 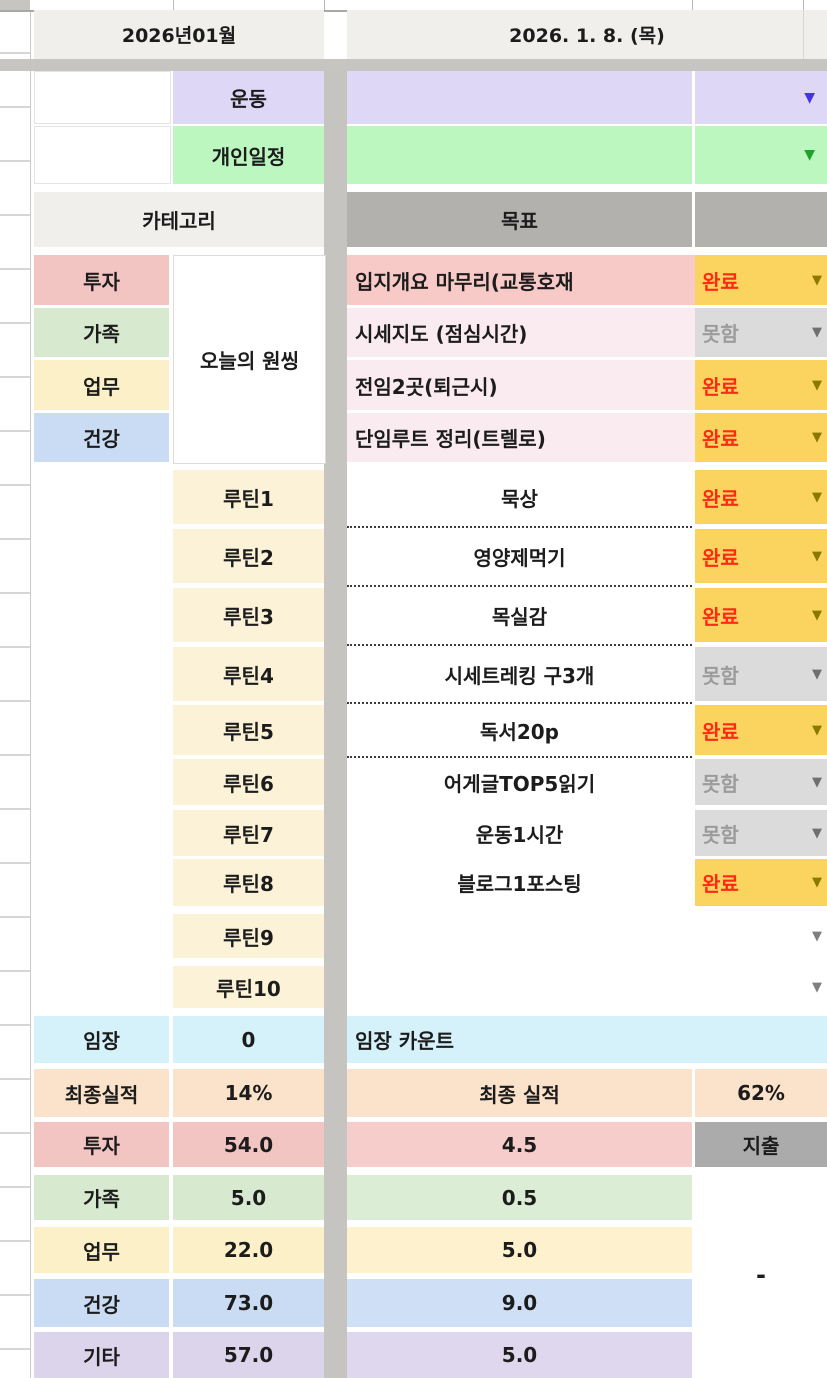 I want to click on goal-row: 가족 시세지도 (점심시간) 못함 ▼, so click(x=413, y=332).